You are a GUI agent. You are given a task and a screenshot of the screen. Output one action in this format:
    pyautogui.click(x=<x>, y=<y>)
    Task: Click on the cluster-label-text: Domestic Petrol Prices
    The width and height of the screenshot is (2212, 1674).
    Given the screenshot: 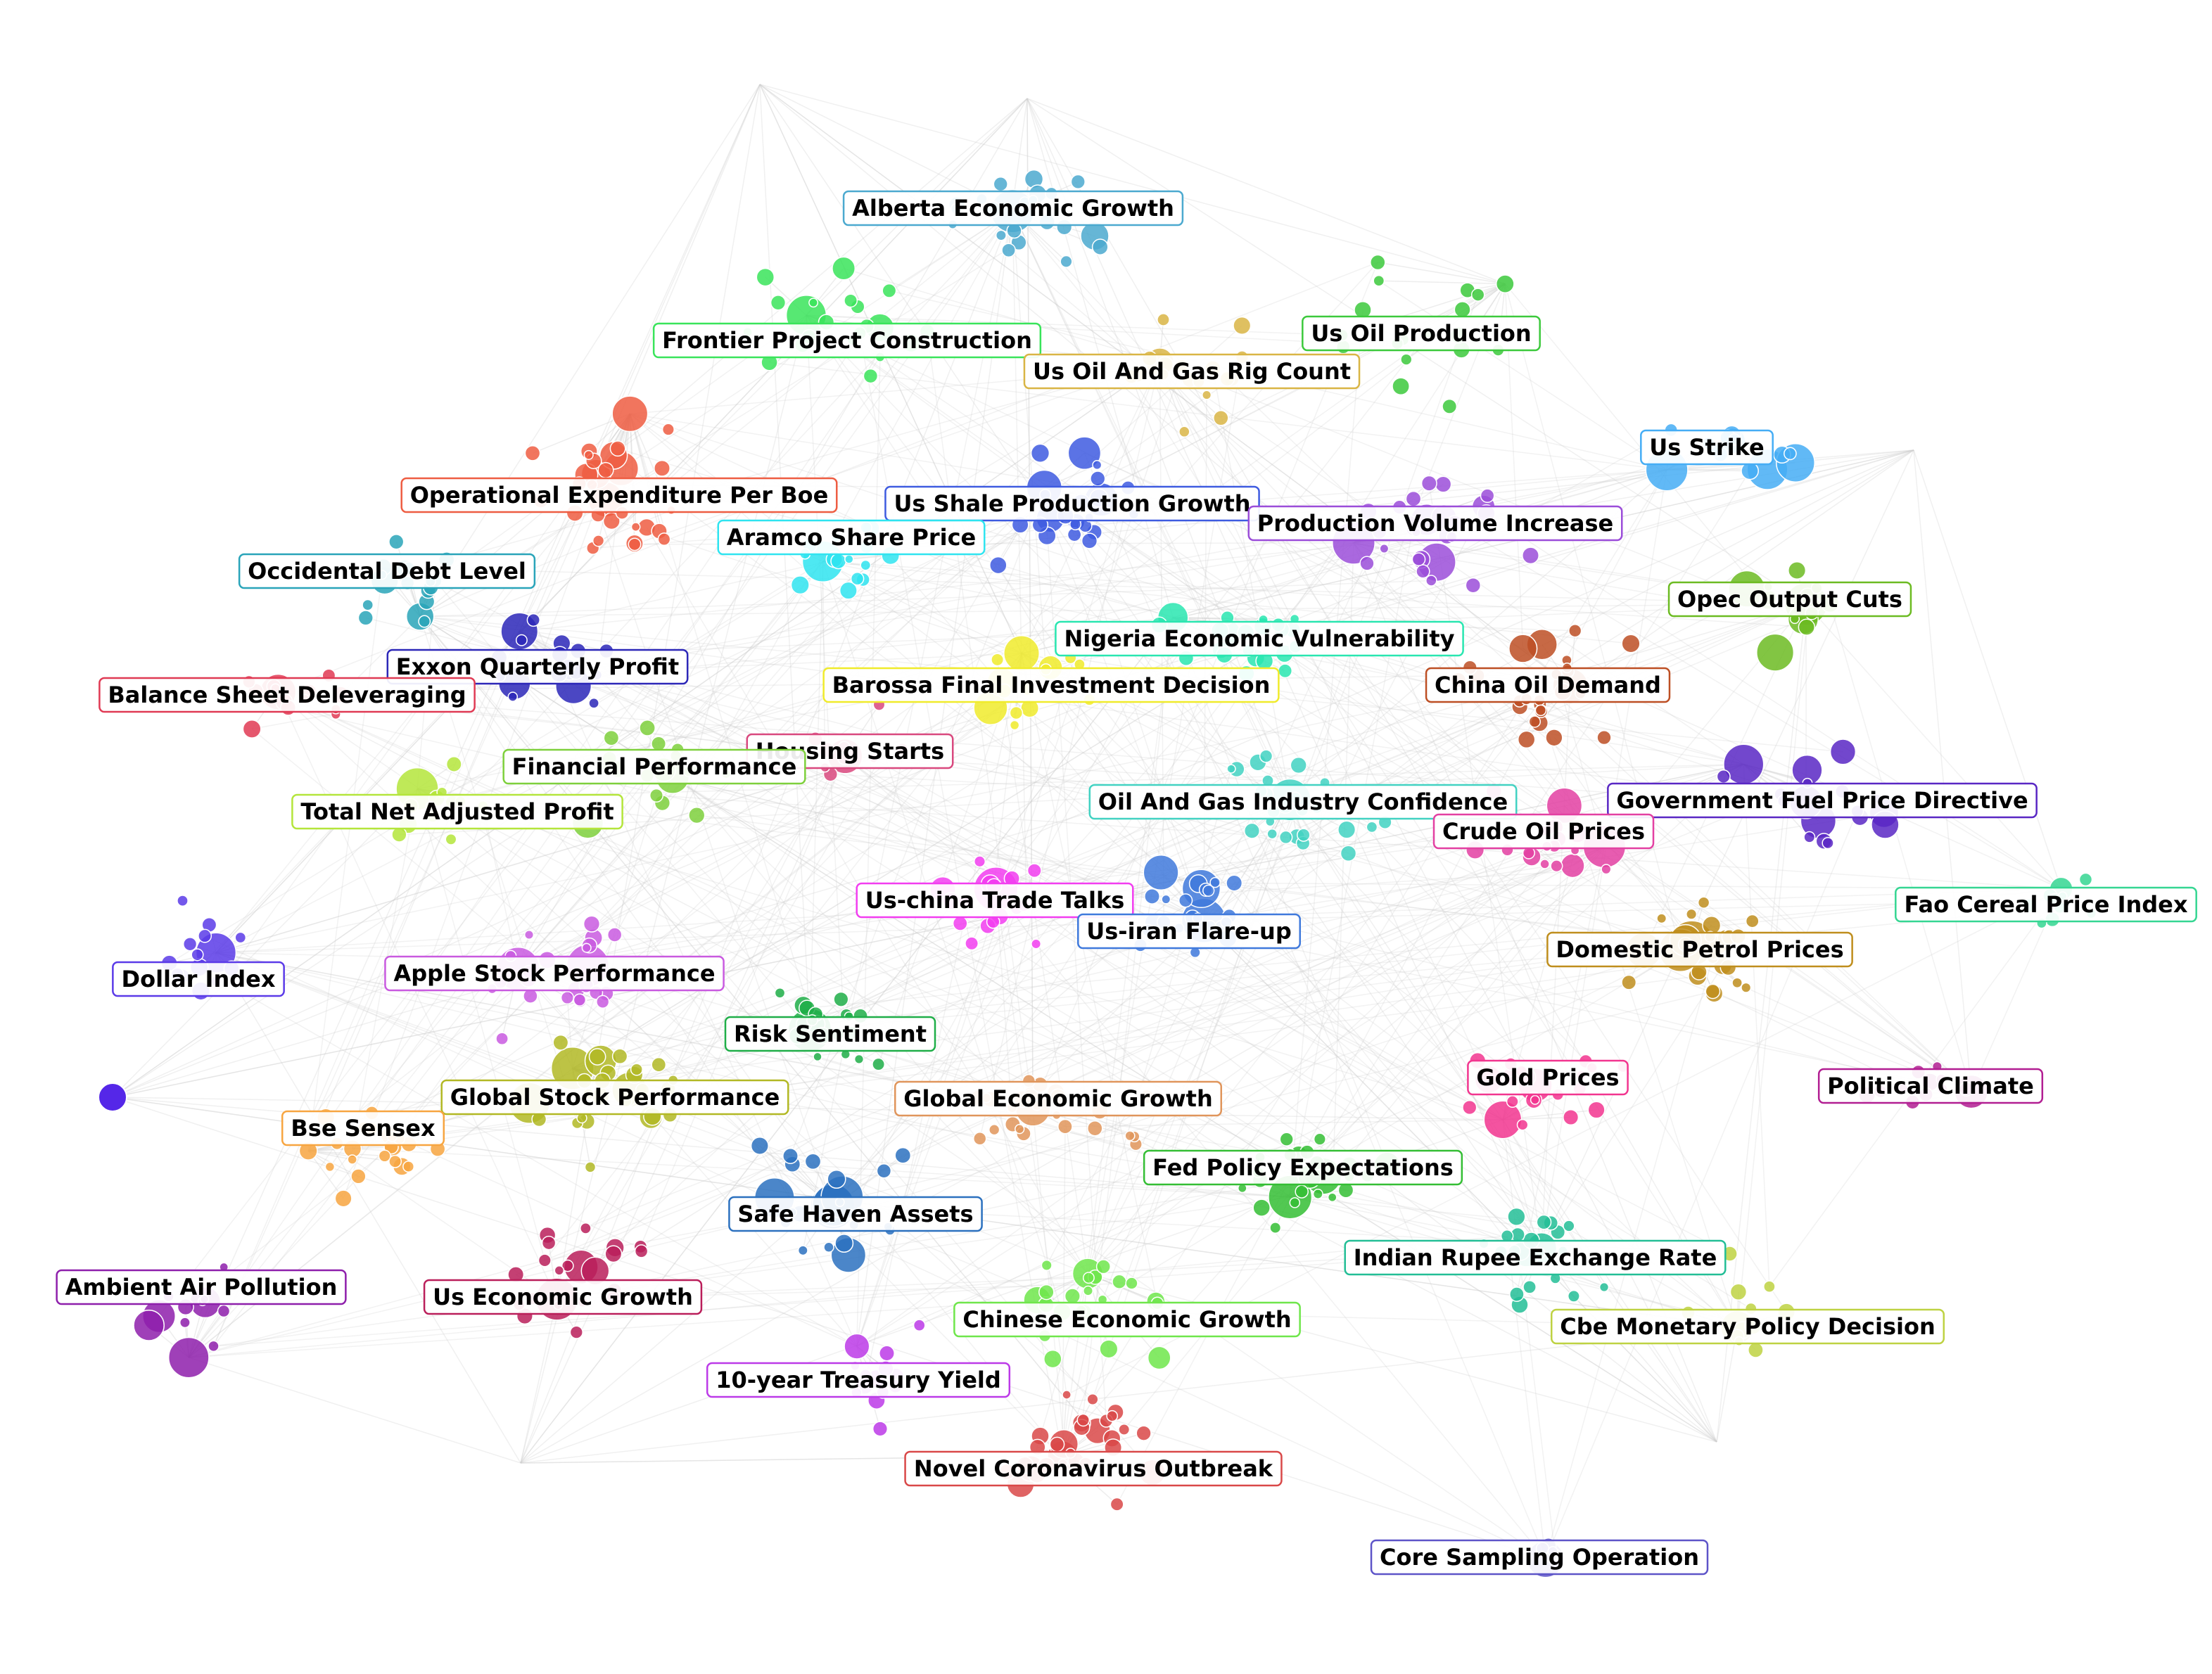 What is the action you would take?
    pyautogui.click(x=1700, y=950)
    